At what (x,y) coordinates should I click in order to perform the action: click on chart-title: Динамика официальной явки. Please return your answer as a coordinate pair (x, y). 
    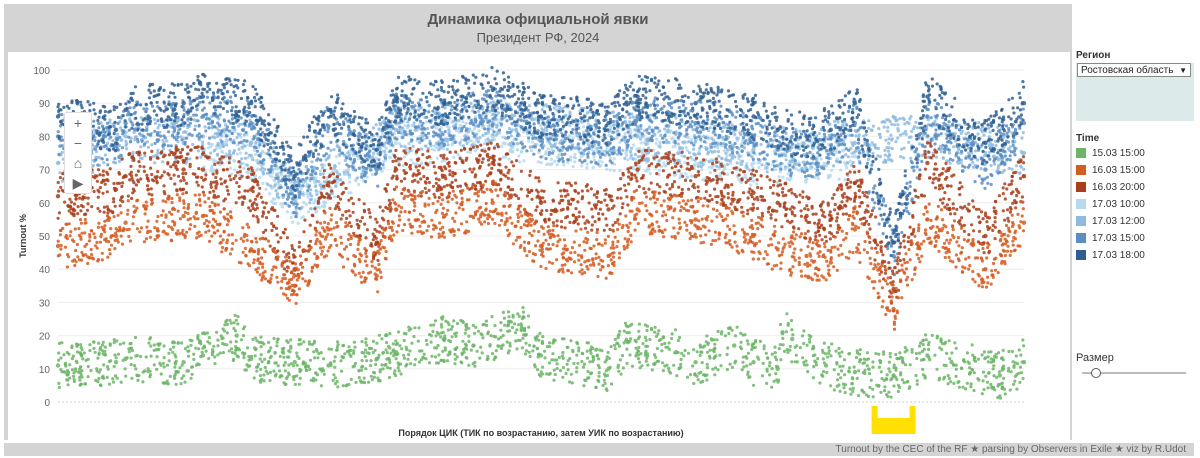
    Looking at the image, I should click on (538, 19).